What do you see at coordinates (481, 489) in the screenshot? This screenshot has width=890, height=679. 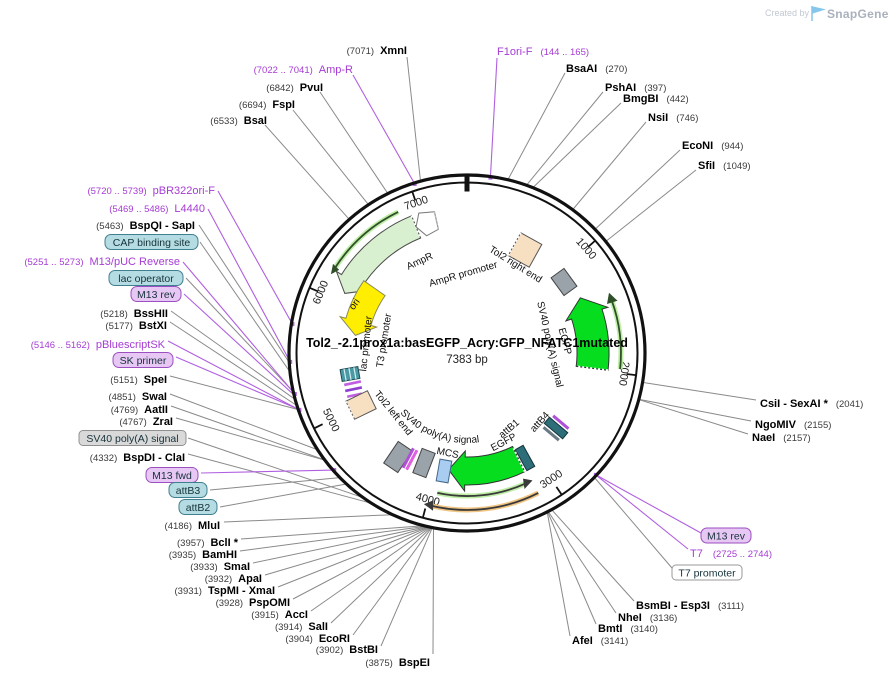 I see `prox1a-direction-arc` at bounding box center [481, 489].